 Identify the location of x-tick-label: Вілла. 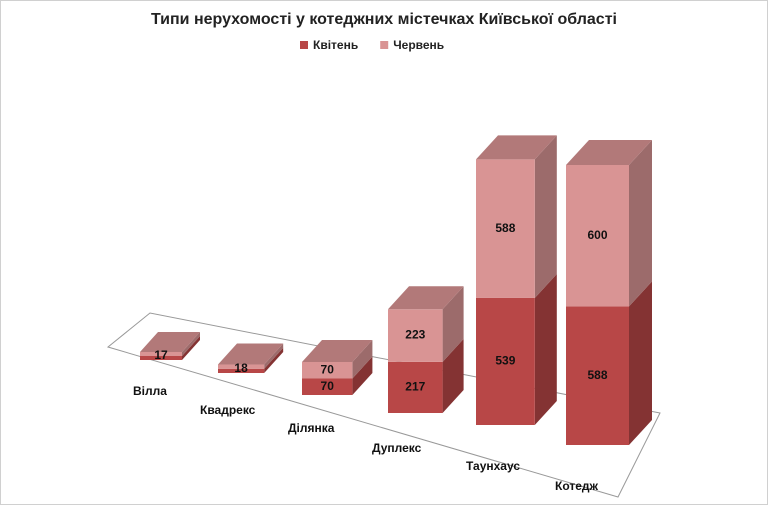
(150, 391).